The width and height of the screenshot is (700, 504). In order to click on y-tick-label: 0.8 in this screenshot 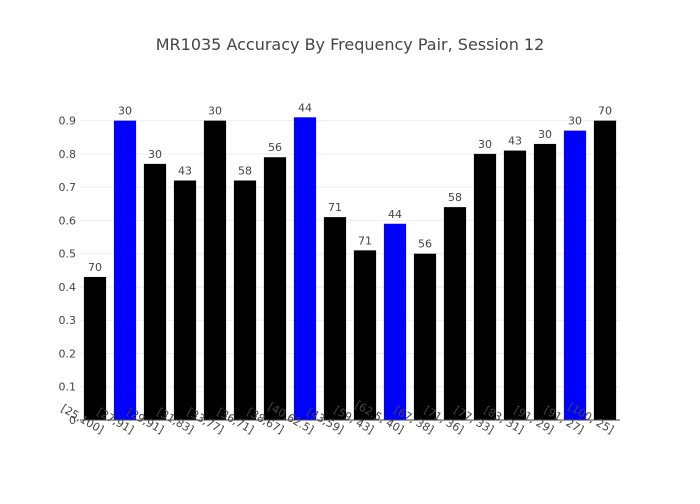, I will do `click(68, 154)`.